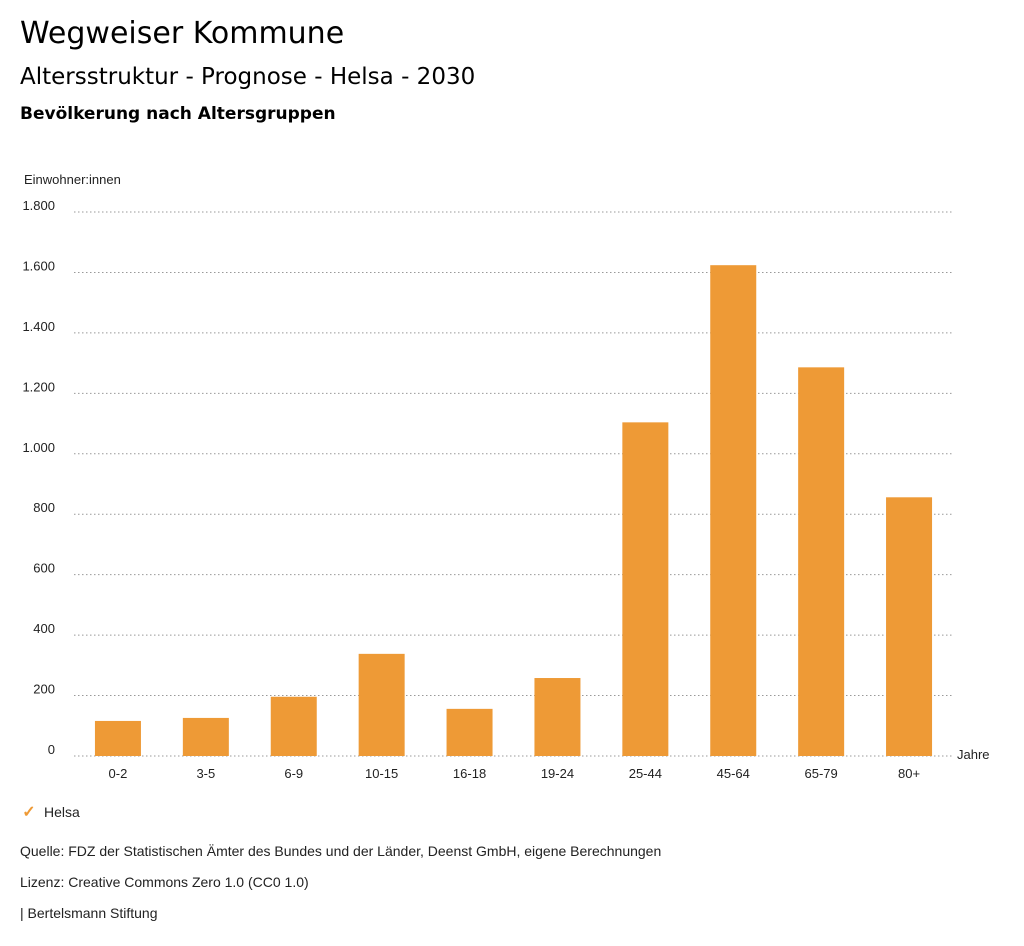 This screenshot has width=1024, height=946. Describe the element at coordinates (909, 773) in the screenshot. I see `x-tick-label: 80+` at that location.